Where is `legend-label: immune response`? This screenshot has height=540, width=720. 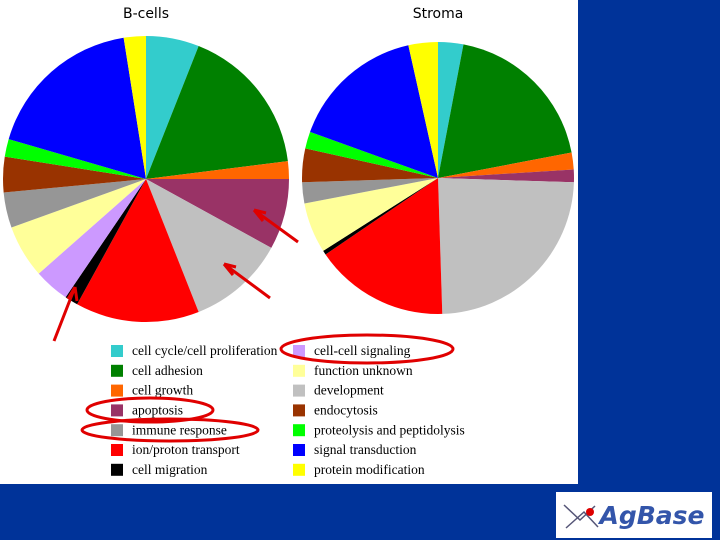 legend-label: immune response is located at coordinates (179, 429).